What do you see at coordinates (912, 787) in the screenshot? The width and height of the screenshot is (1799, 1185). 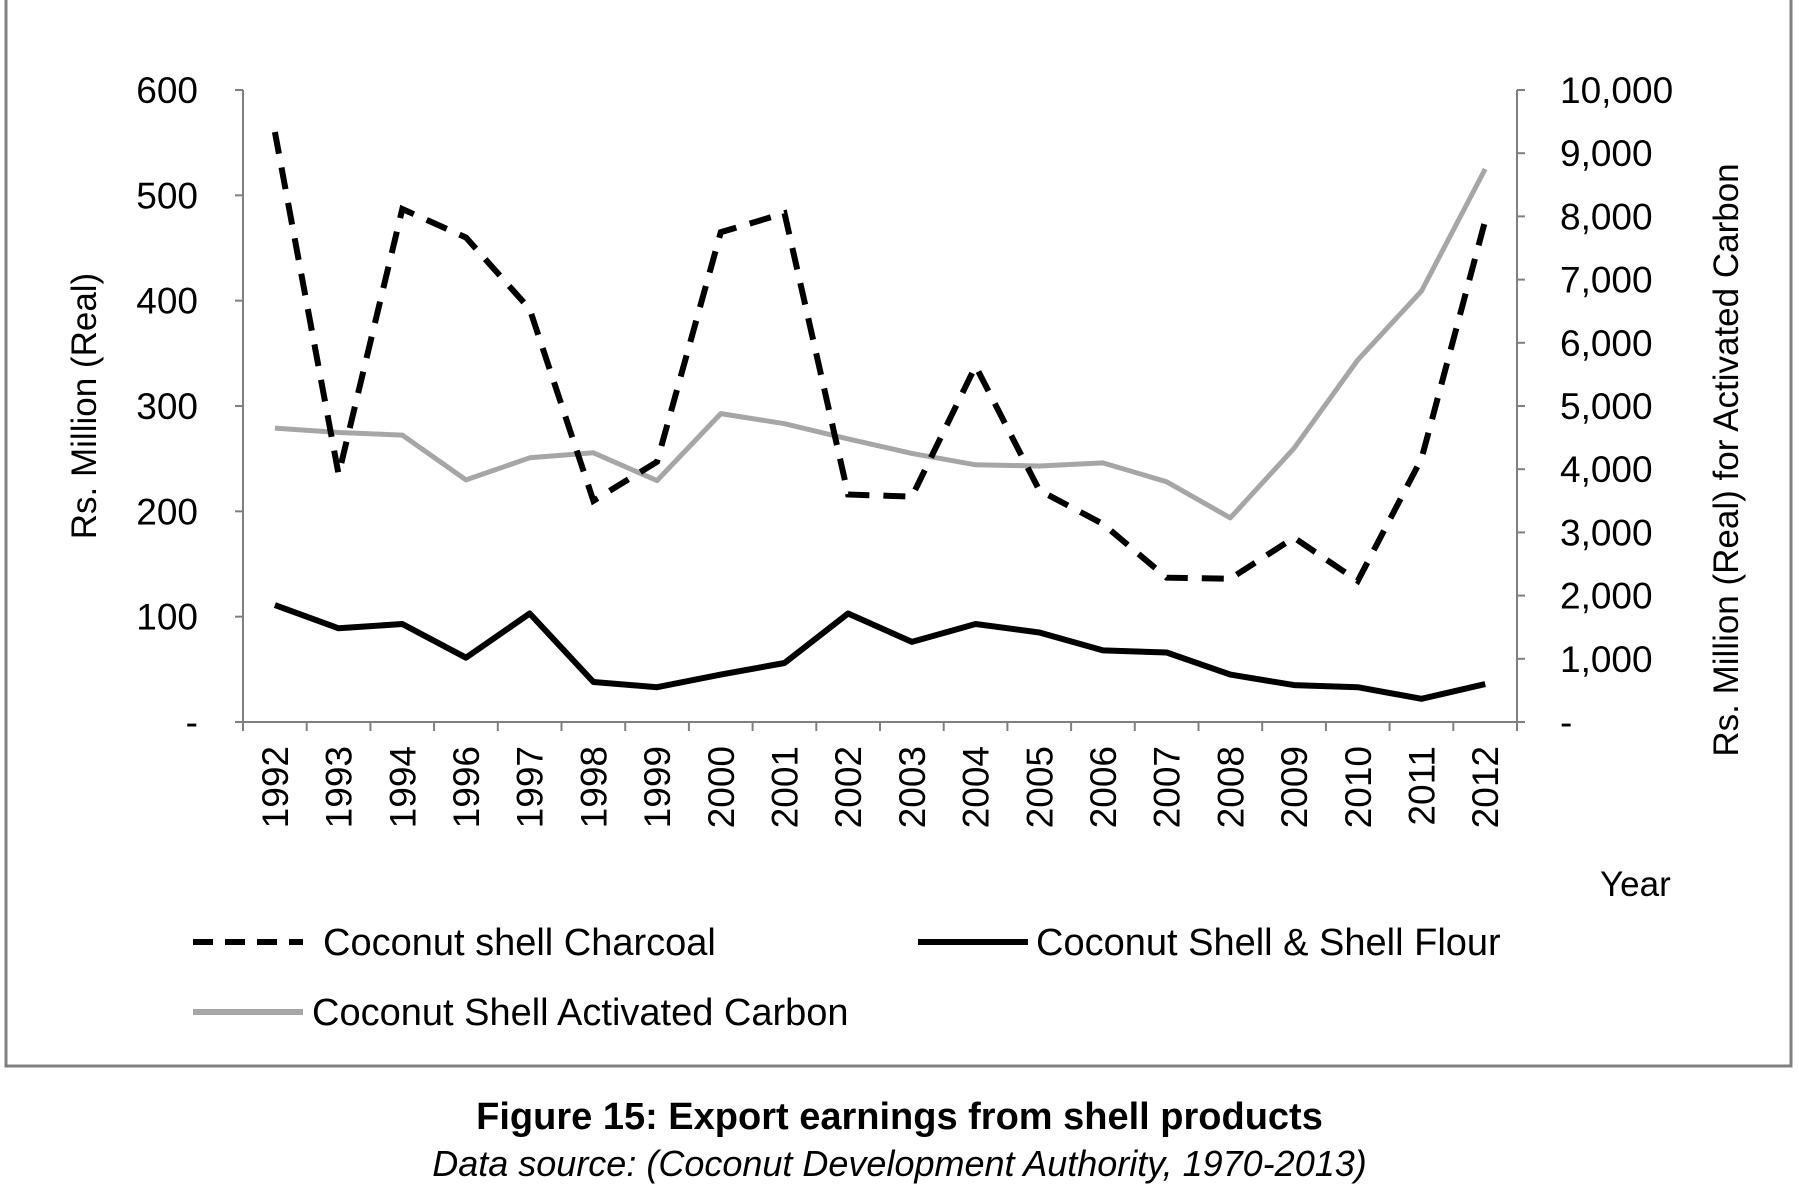 I see `x-tick-label: 2003` at bounding box center [912, 787].